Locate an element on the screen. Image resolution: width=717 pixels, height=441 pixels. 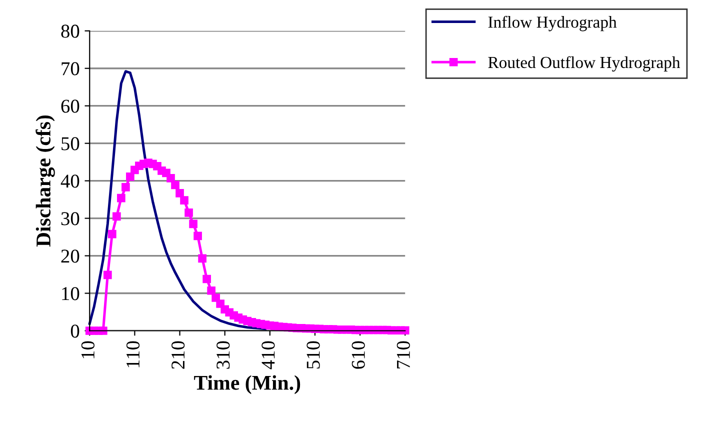
x-tick-label: 110 is located at coordinates (133, 354).